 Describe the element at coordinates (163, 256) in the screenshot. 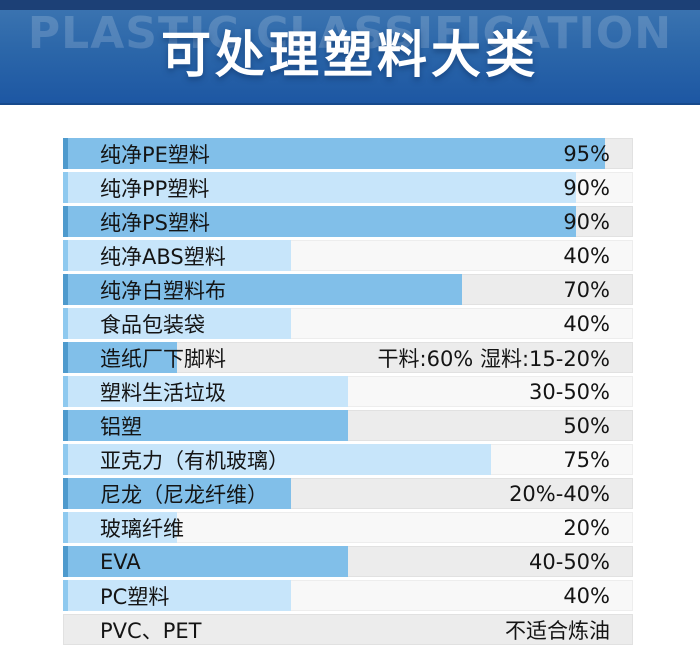

I see `row-label: 纯净ABS塑料` at that location.